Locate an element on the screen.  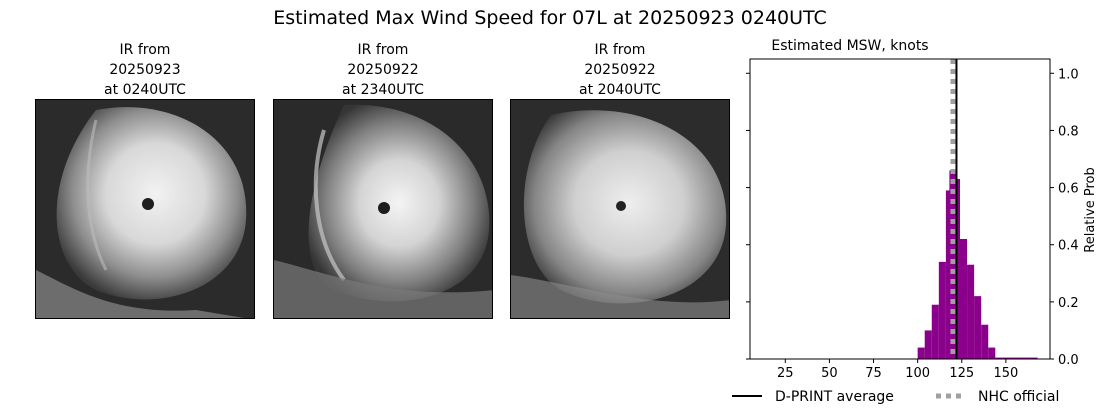
ir-panel-2-title: IR from 20250922 at 2340UTC is located at coordinates (383, 70).